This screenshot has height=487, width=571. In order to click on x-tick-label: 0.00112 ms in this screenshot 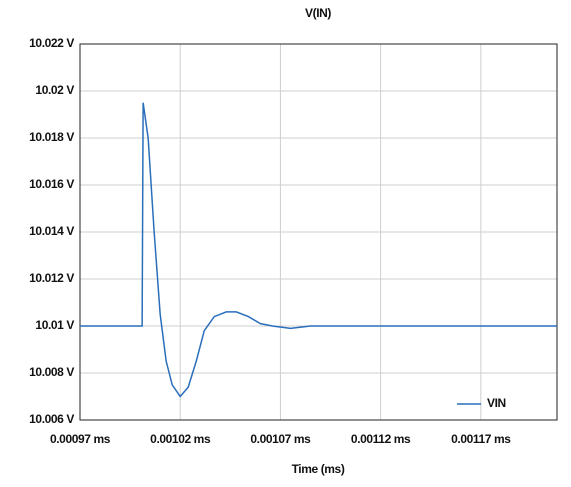, I will do `click(381, 439)`.